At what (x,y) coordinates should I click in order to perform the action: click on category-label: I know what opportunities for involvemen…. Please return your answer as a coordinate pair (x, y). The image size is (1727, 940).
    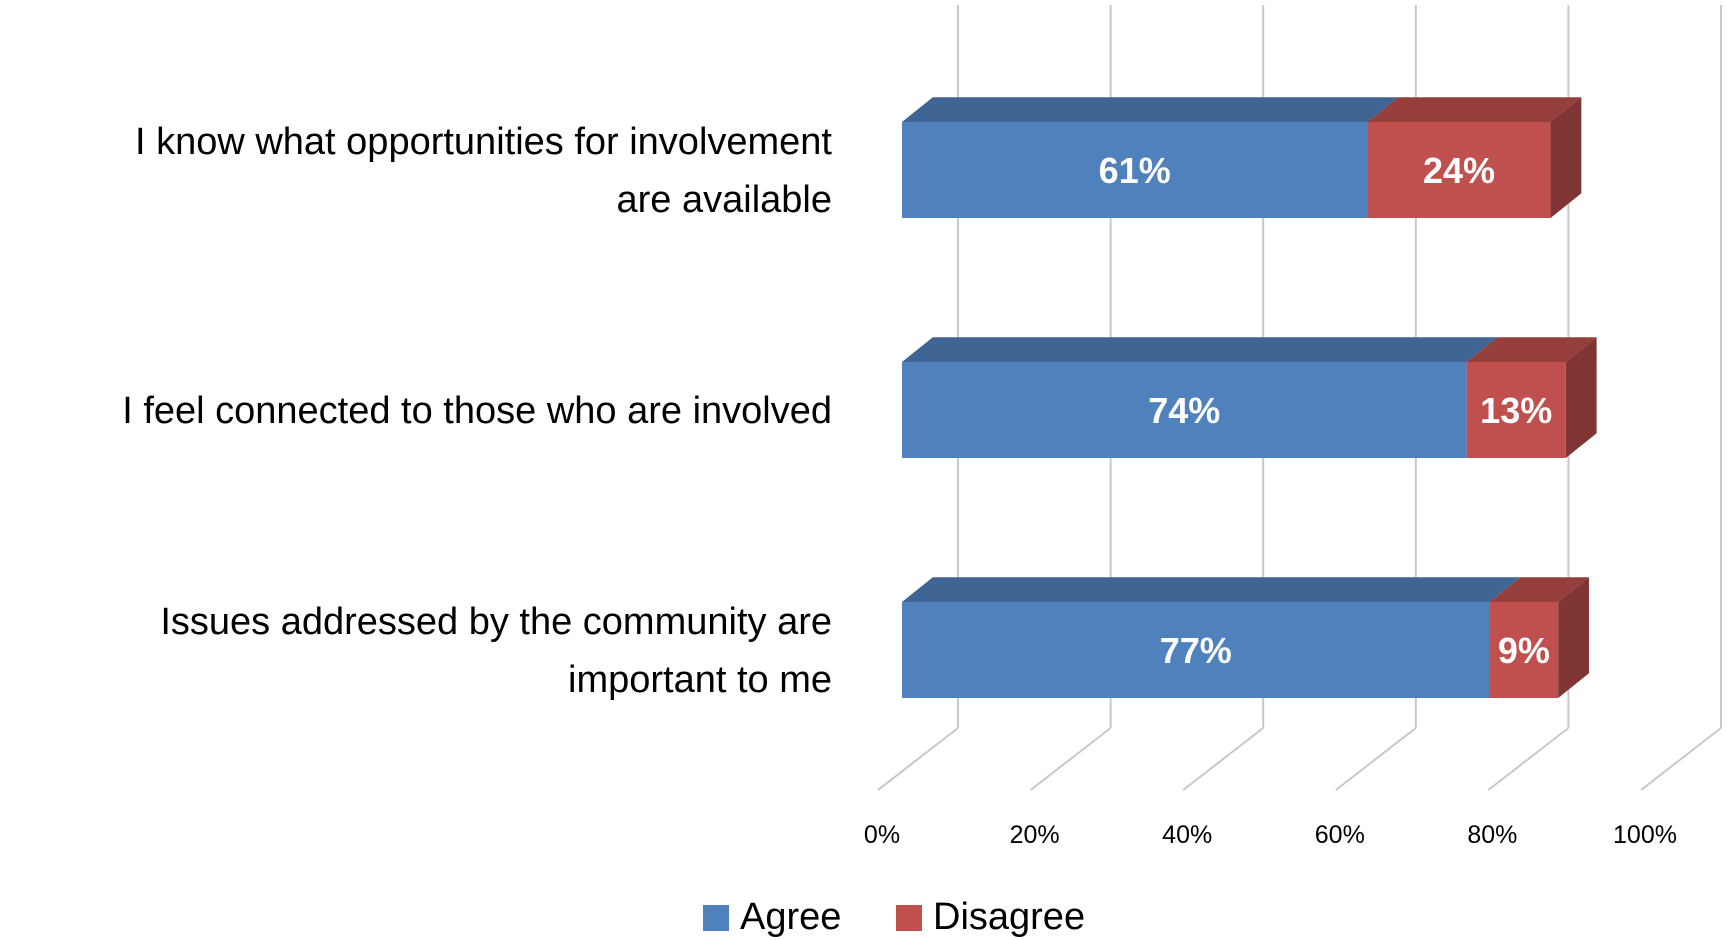
    Looking at the image, I should click on (483, 171).